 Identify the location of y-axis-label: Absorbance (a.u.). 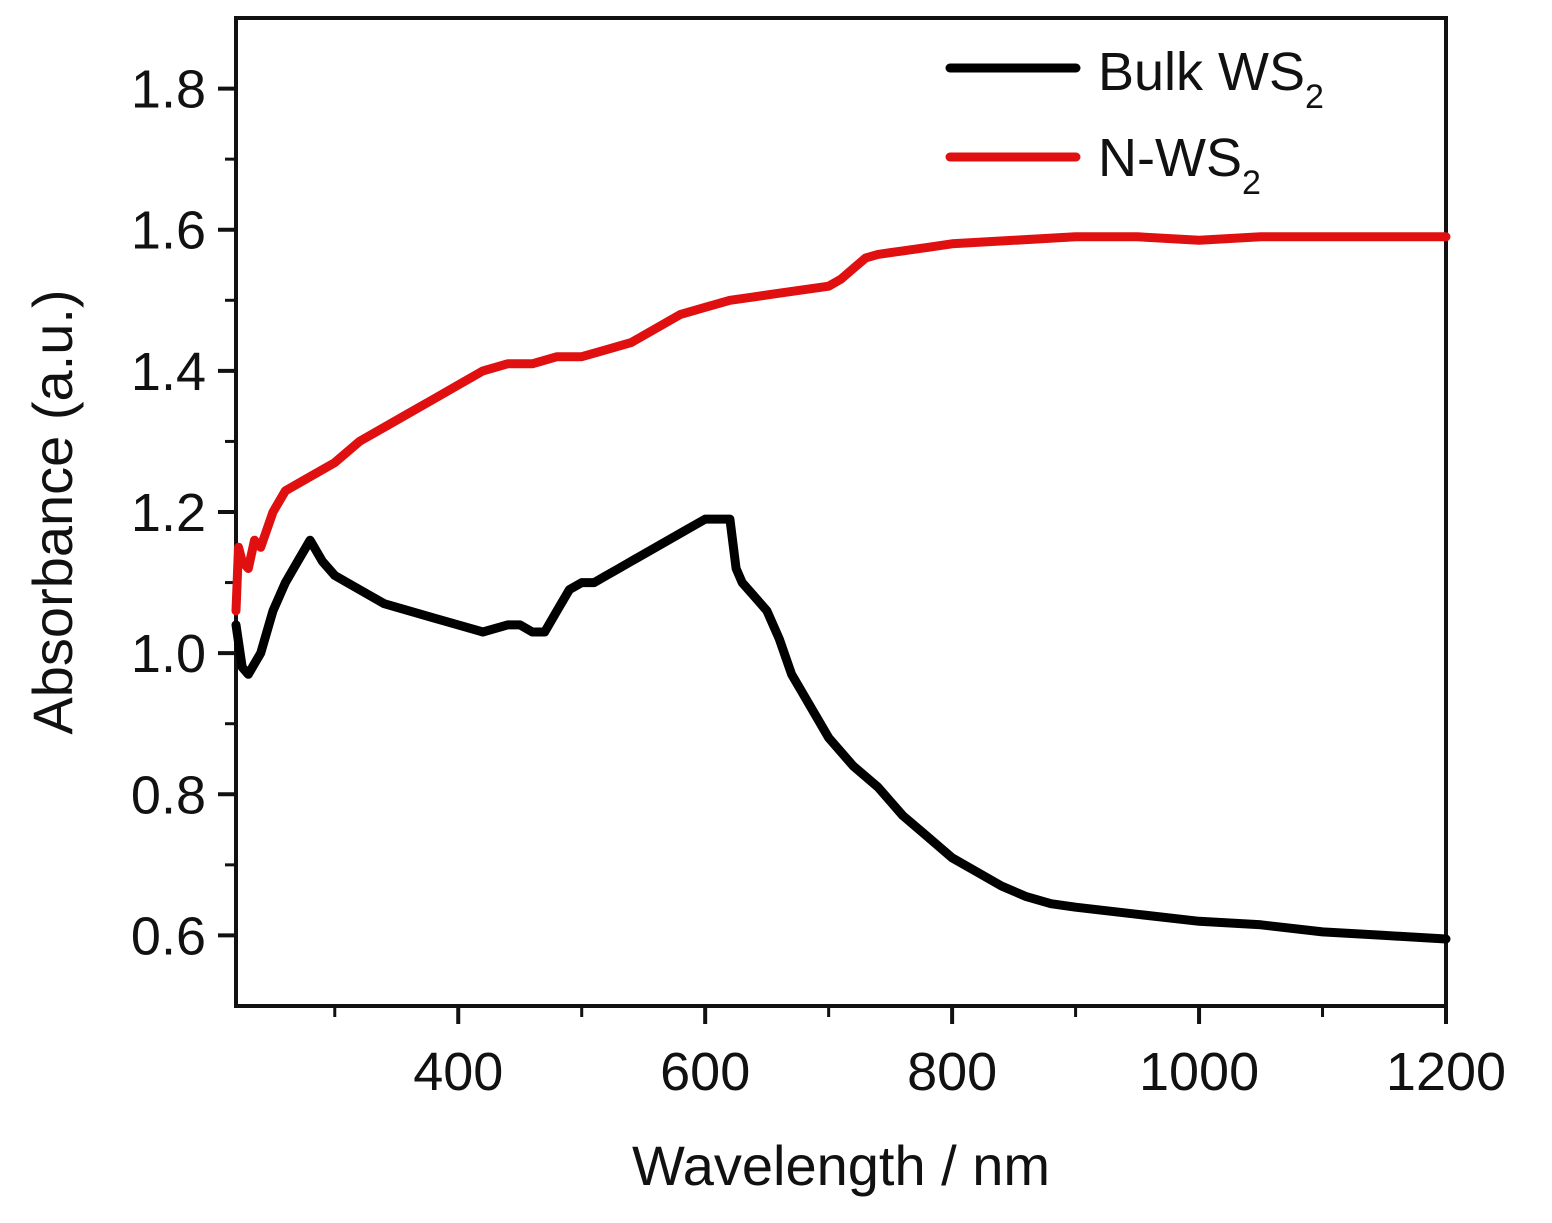
(52, 511).